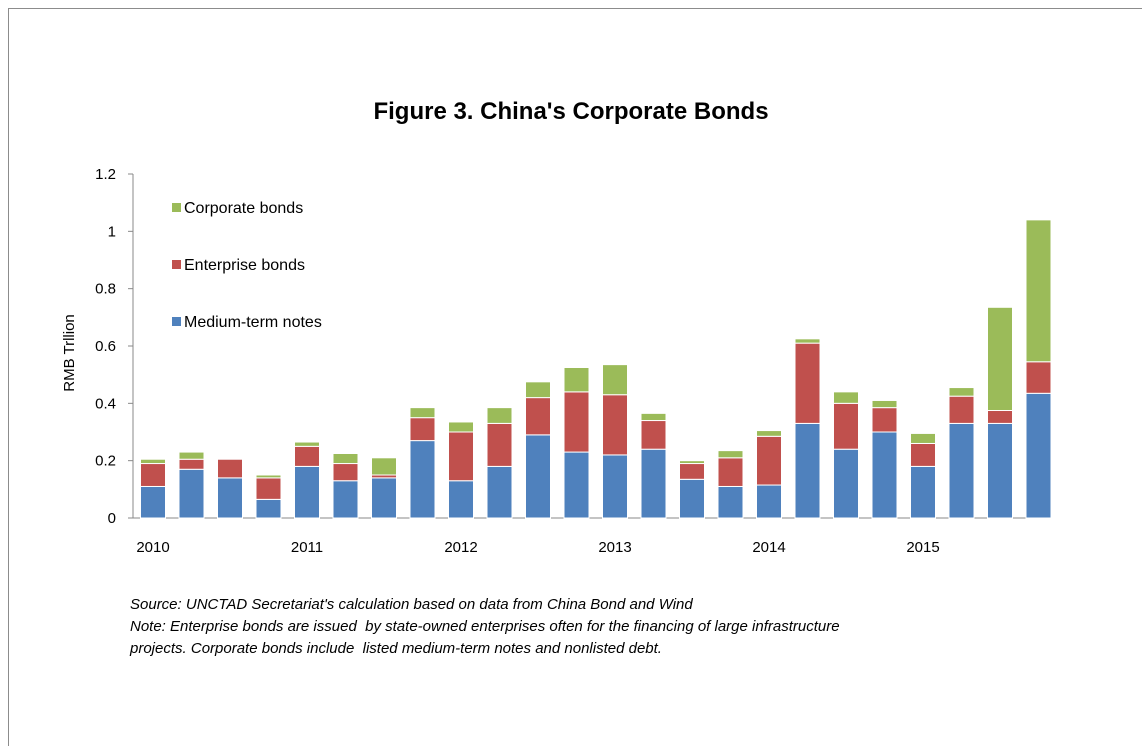  I want to click on y-tick-label: 0.4, so click(105, 403).